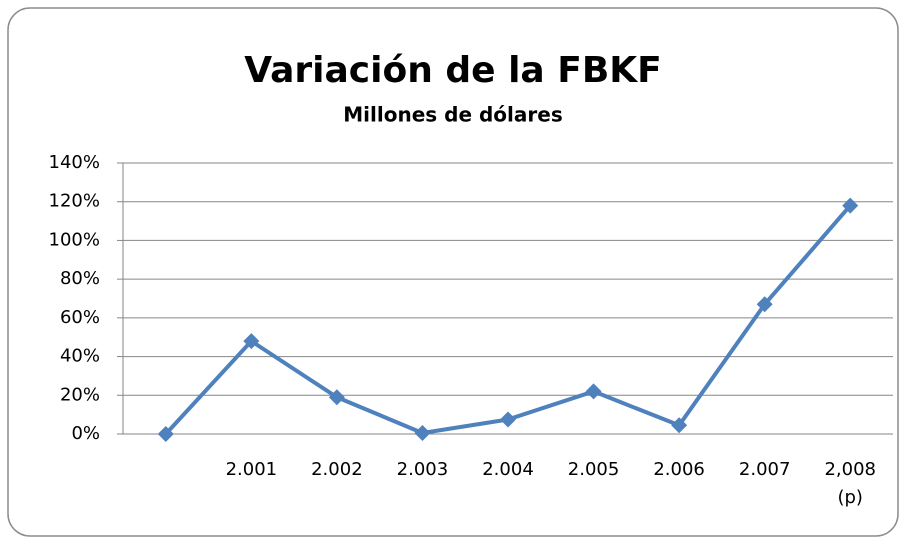  I want to click on y-tick-label: 0%, so click(85, 433).